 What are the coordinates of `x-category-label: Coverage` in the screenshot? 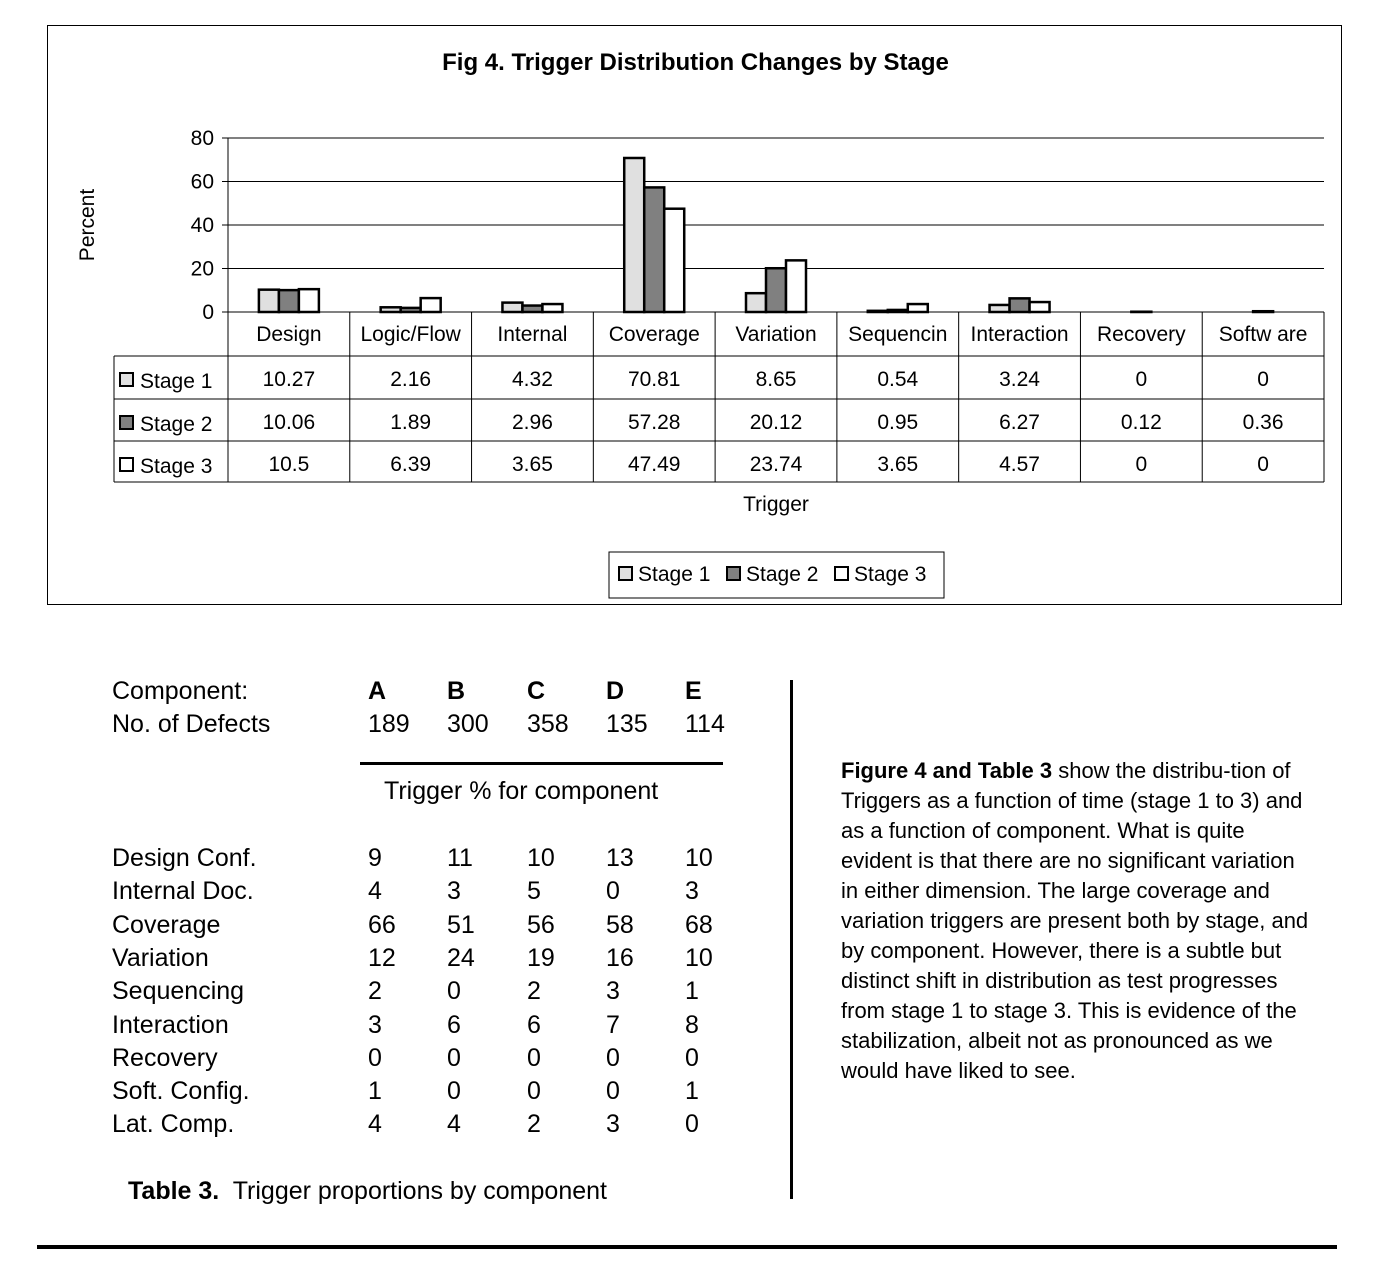 It's located at (654, 334).